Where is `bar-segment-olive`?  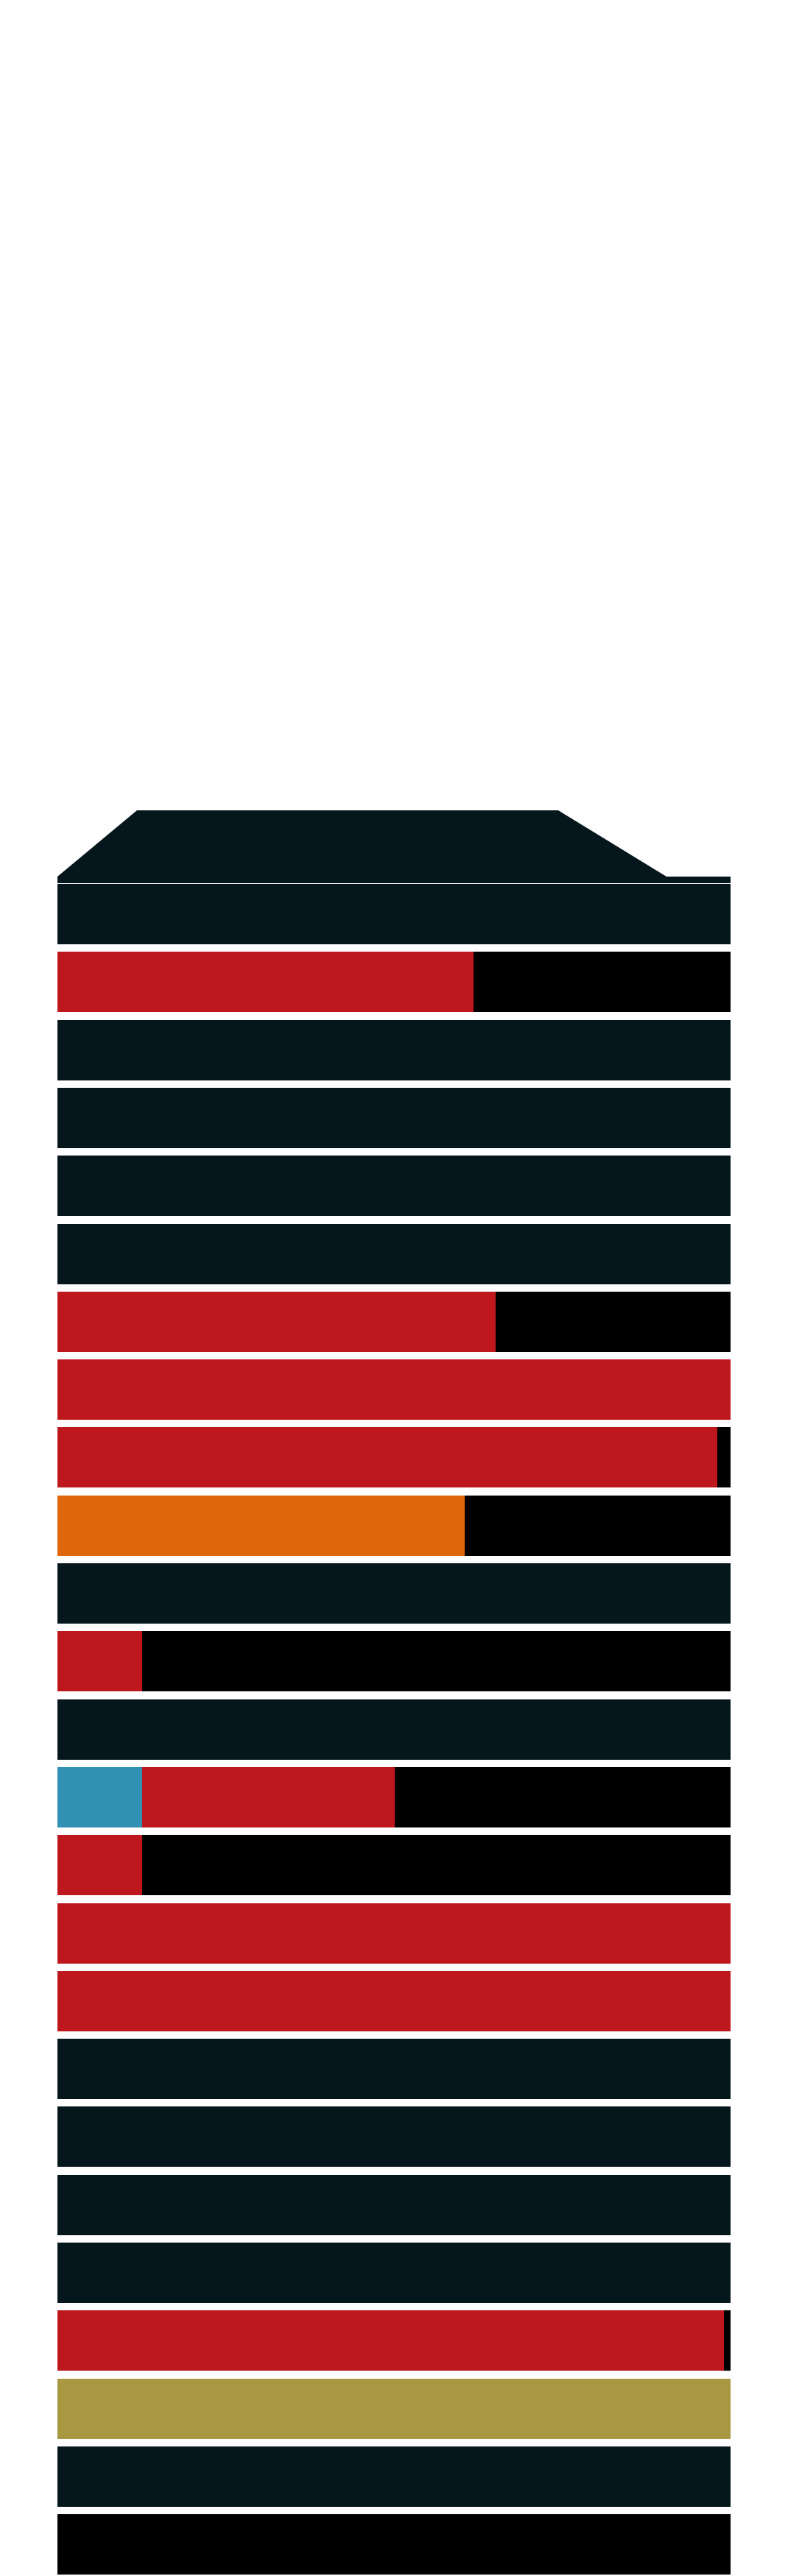 bar-segment-olive is located at coordinates (394, 2409).